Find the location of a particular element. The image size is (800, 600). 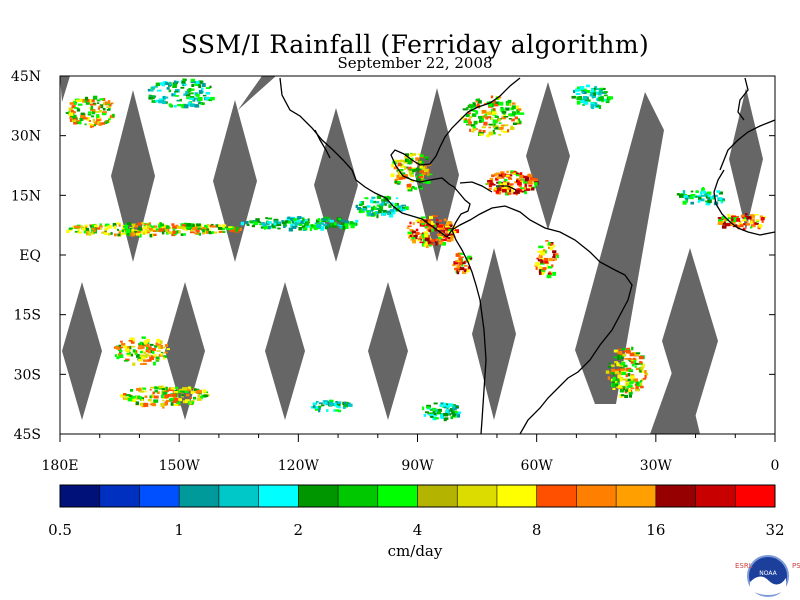

no-data-swath is located at coordinates (619, 248).